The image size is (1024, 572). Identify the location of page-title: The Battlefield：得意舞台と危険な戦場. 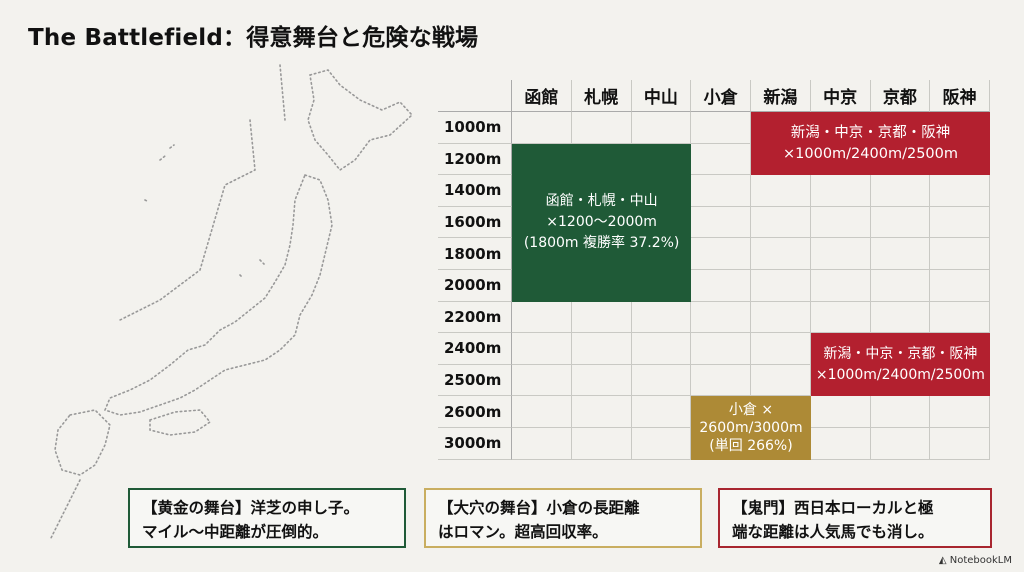
(253, 38).